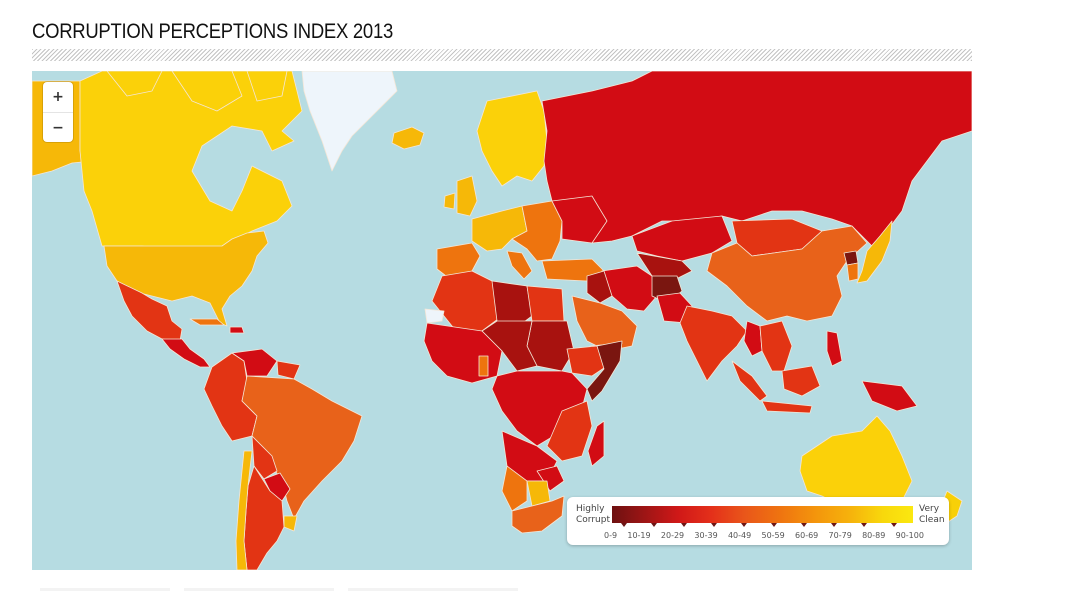 The height and width of the screenshot is (592, 1090). What do you see at coordinates (207, 322) in the screenshot?
I see `region-cuba` at bounding box center [207, 322].